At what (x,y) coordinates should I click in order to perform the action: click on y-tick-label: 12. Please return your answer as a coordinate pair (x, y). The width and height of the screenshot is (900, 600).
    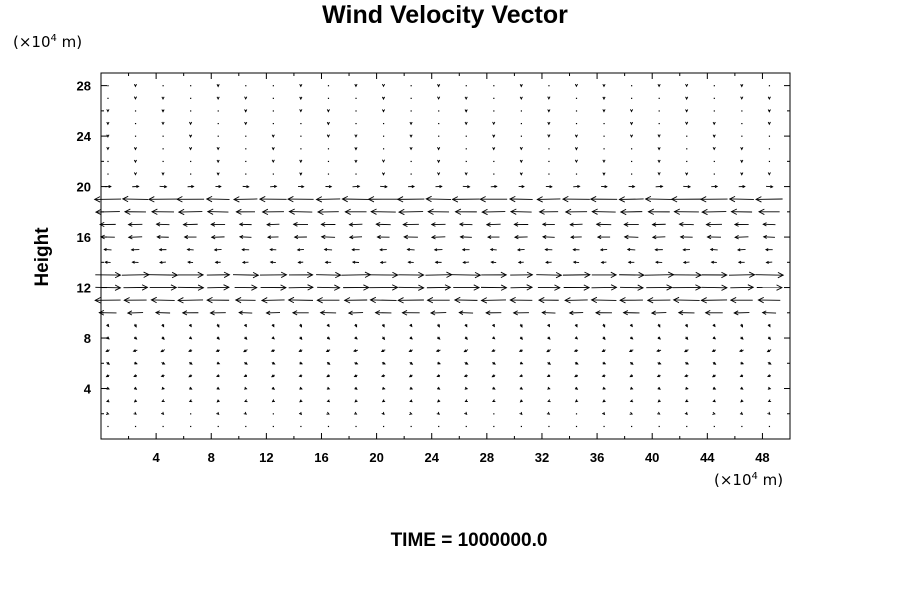
    Looking at the image, I should click on (84, 288).